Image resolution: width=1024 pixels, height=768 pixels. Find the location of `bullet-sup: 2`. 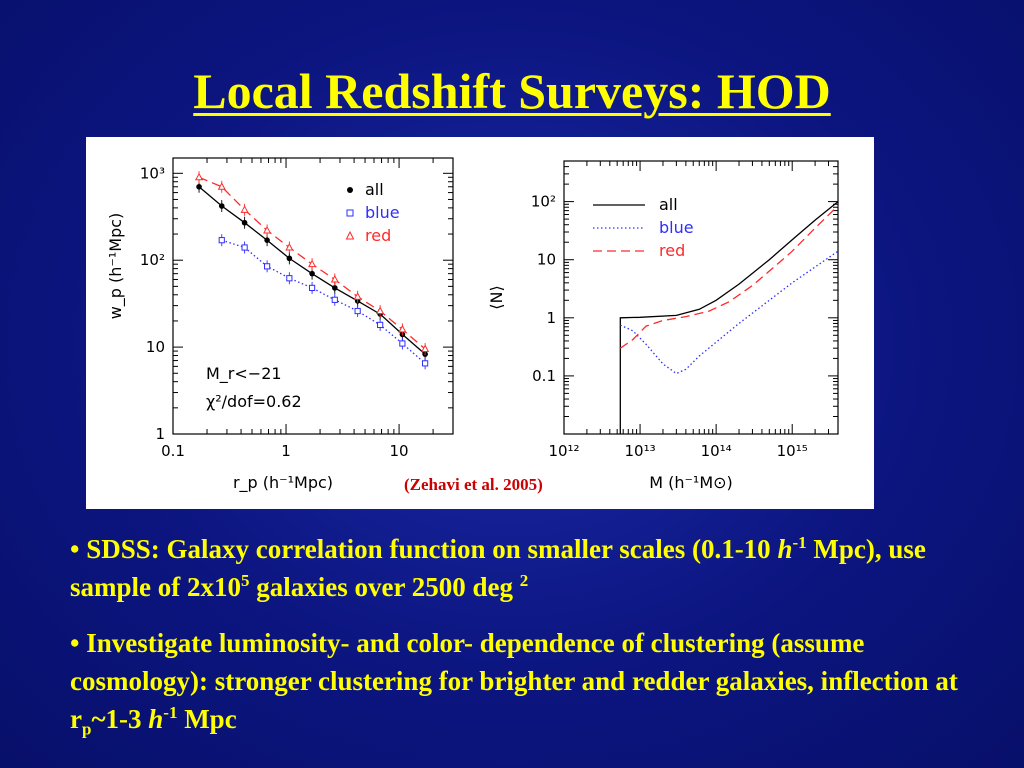

bullet-sup: 2 is located at coordinates (524, 580).